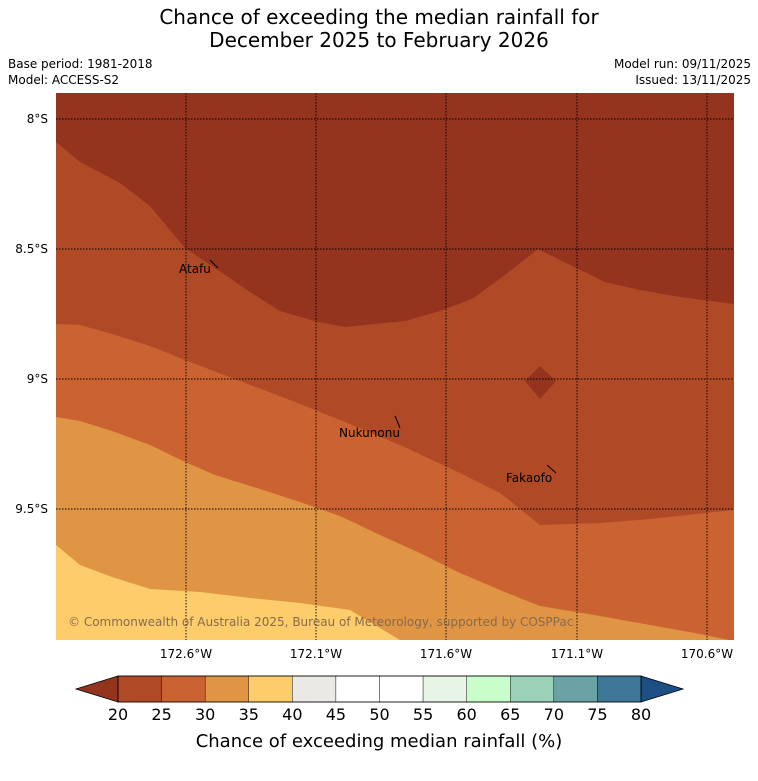  What do you see at coordinates (707, 654) in the screenshot?
I see `lon-label: 170.6°W` at bounding box center [707, 654].